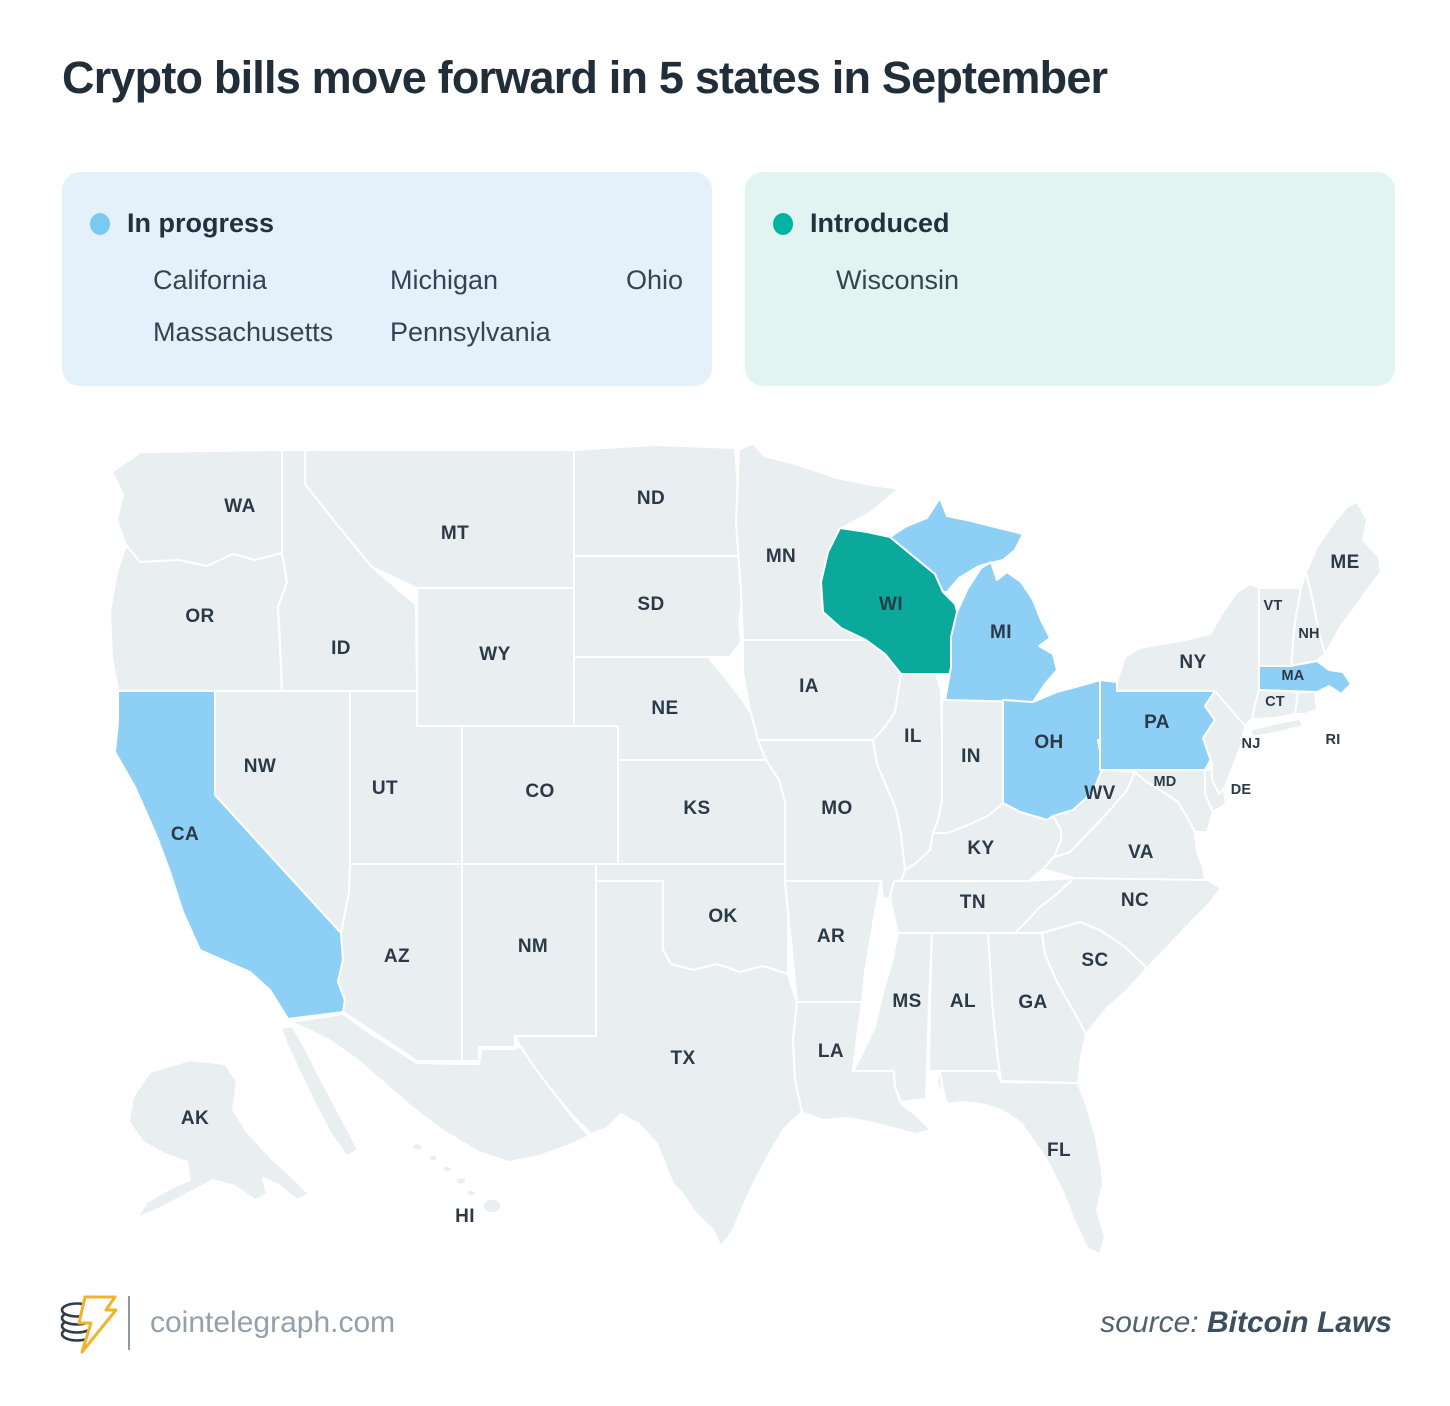 The width and height of the screenshot is (1450, 1406). Describe the element at coordinates (725, 1328) in the screenshot. I see `footer: cointelegraph.com source: Bitcoin Laws` at that location.